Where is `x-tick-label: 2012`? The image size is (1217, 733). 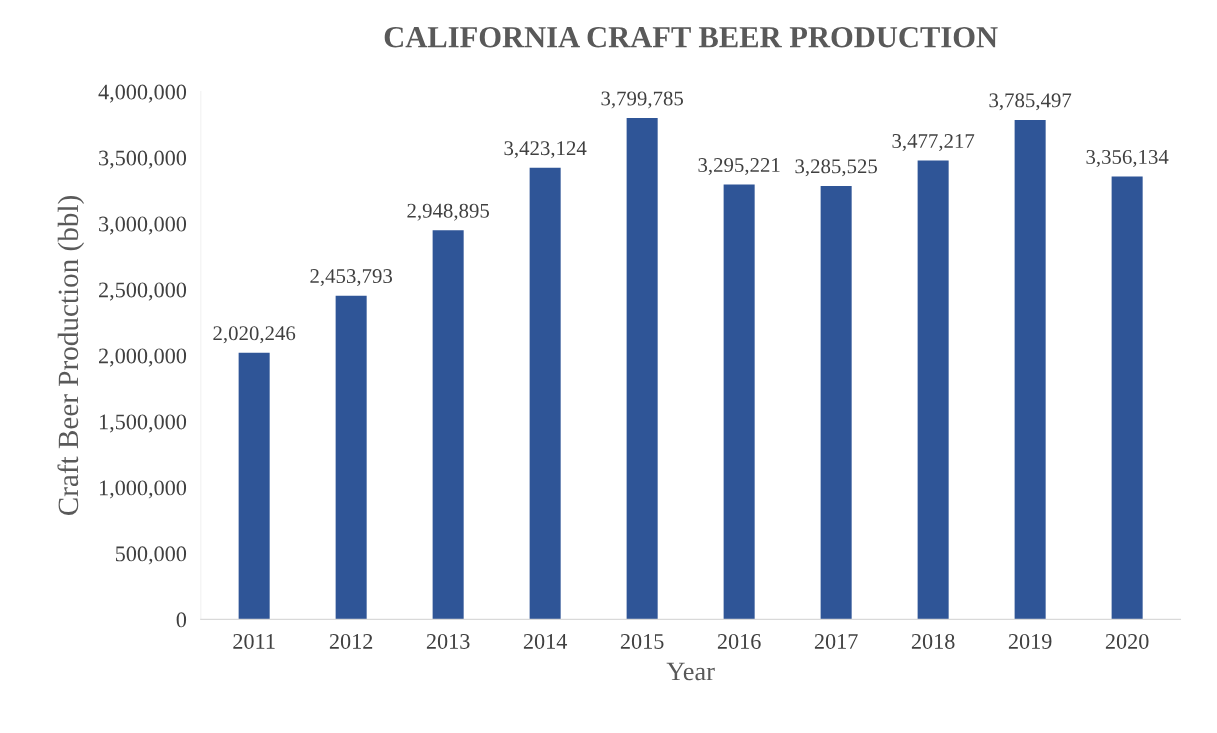 x-tick-label: 2012 is located at coordinates (351, 641).